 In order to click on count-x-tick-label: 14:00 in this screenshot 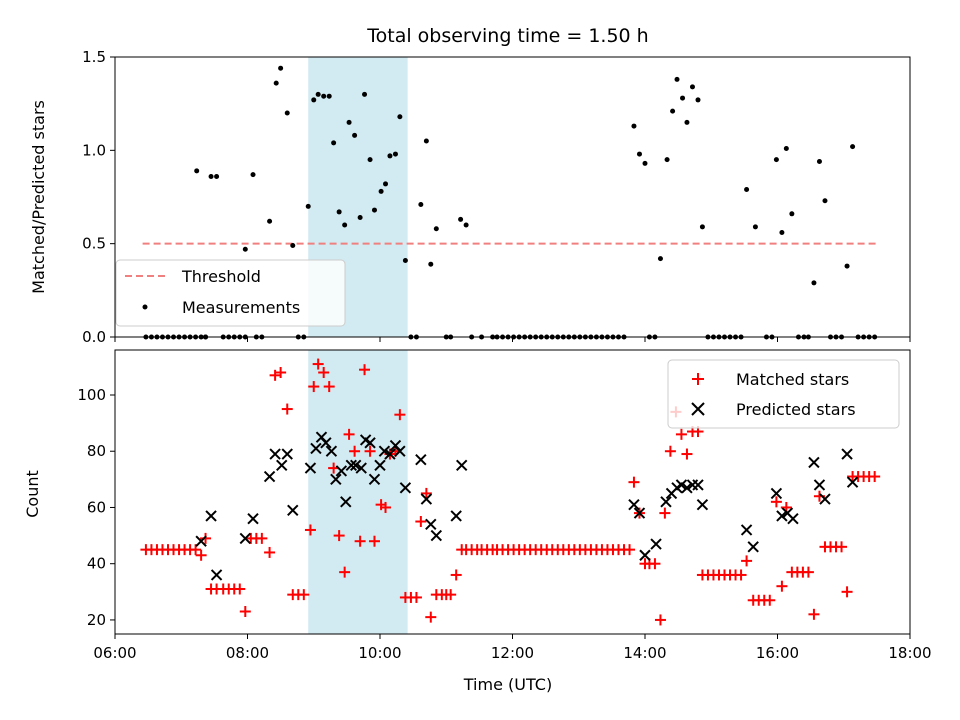, I will do `click(644, 653)`.